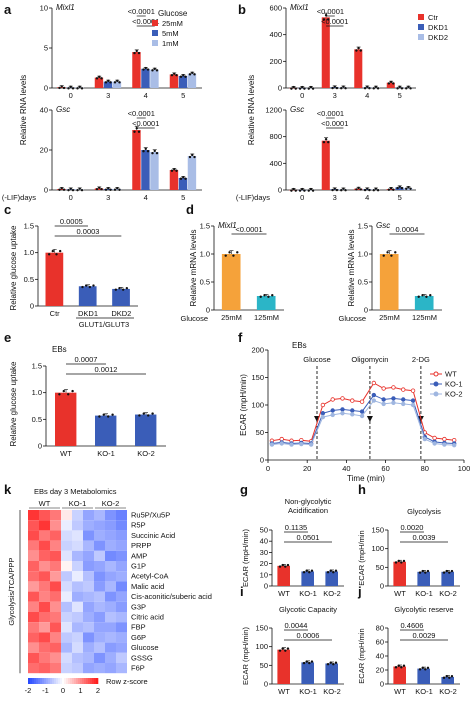 The image size is (474, 702). What do you see at coordinates (88, 231) in the screenshot?
I see `p-value: 0.0003` at bounding box center [88, 231].